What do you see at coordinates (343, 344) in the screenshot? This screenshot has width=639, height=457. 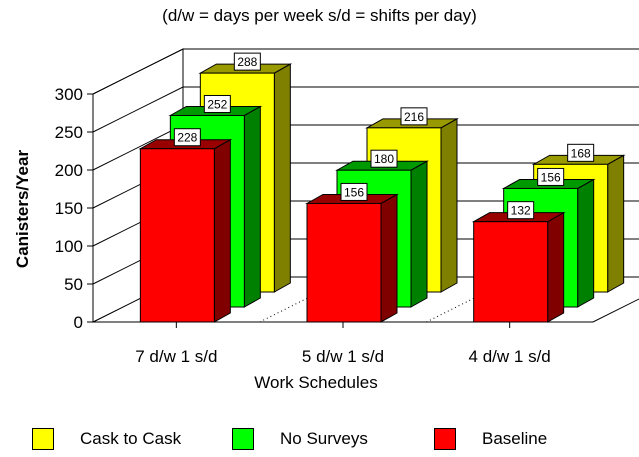 I see `x-axis: 7 d/w 1 s/d 5 d/w 1 s/d 4 d/w 1 s/d` at bounding box center [343, 344].